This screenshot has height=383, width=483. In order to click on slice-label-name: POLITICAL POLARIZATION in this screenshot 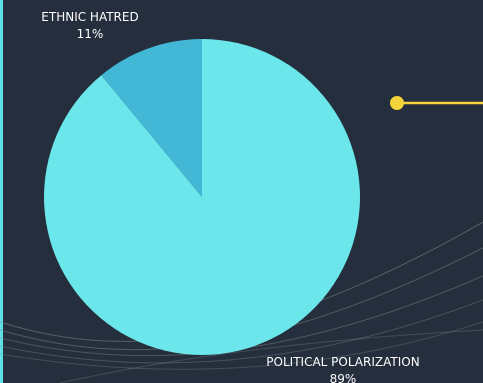, I will do `click(342, 362)`.